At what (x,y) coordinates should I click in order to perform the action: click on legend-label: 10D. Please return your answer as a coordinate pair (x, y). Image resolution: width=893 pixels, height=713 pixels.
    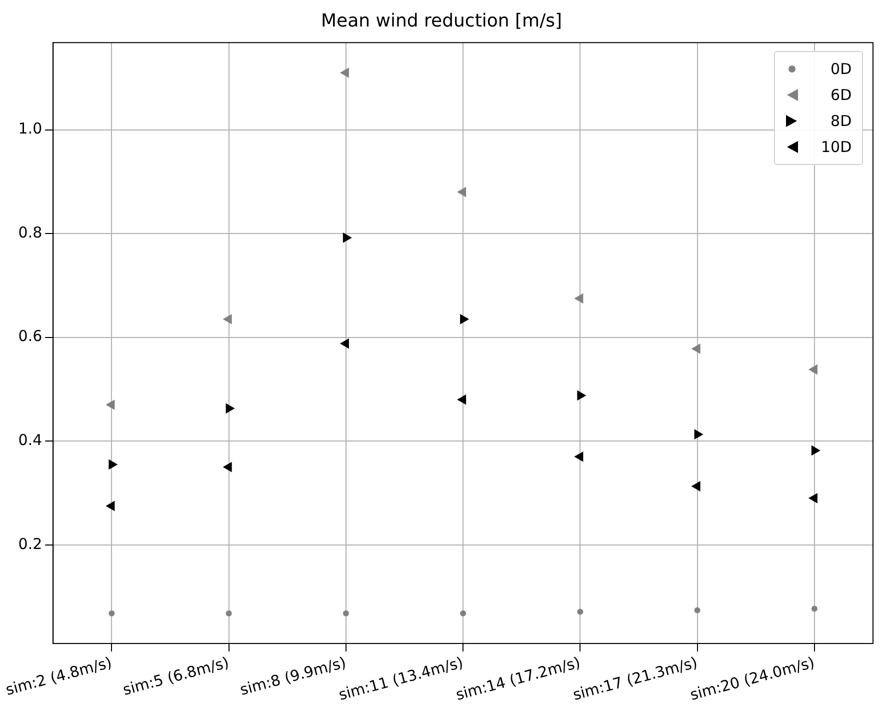
    Looking at the image, I should click on (836, 147).